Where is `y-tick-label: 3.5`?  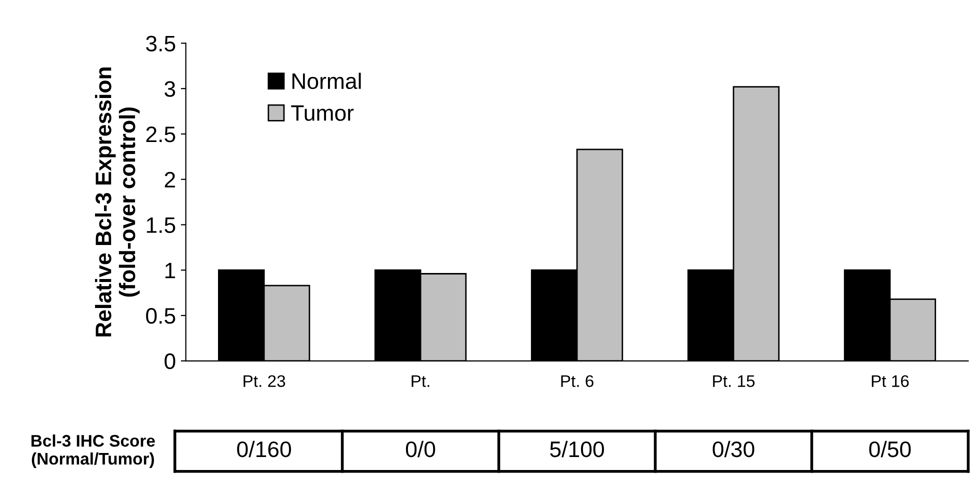 y-tick-label: 3.5 is located at coordinates (161, 44).